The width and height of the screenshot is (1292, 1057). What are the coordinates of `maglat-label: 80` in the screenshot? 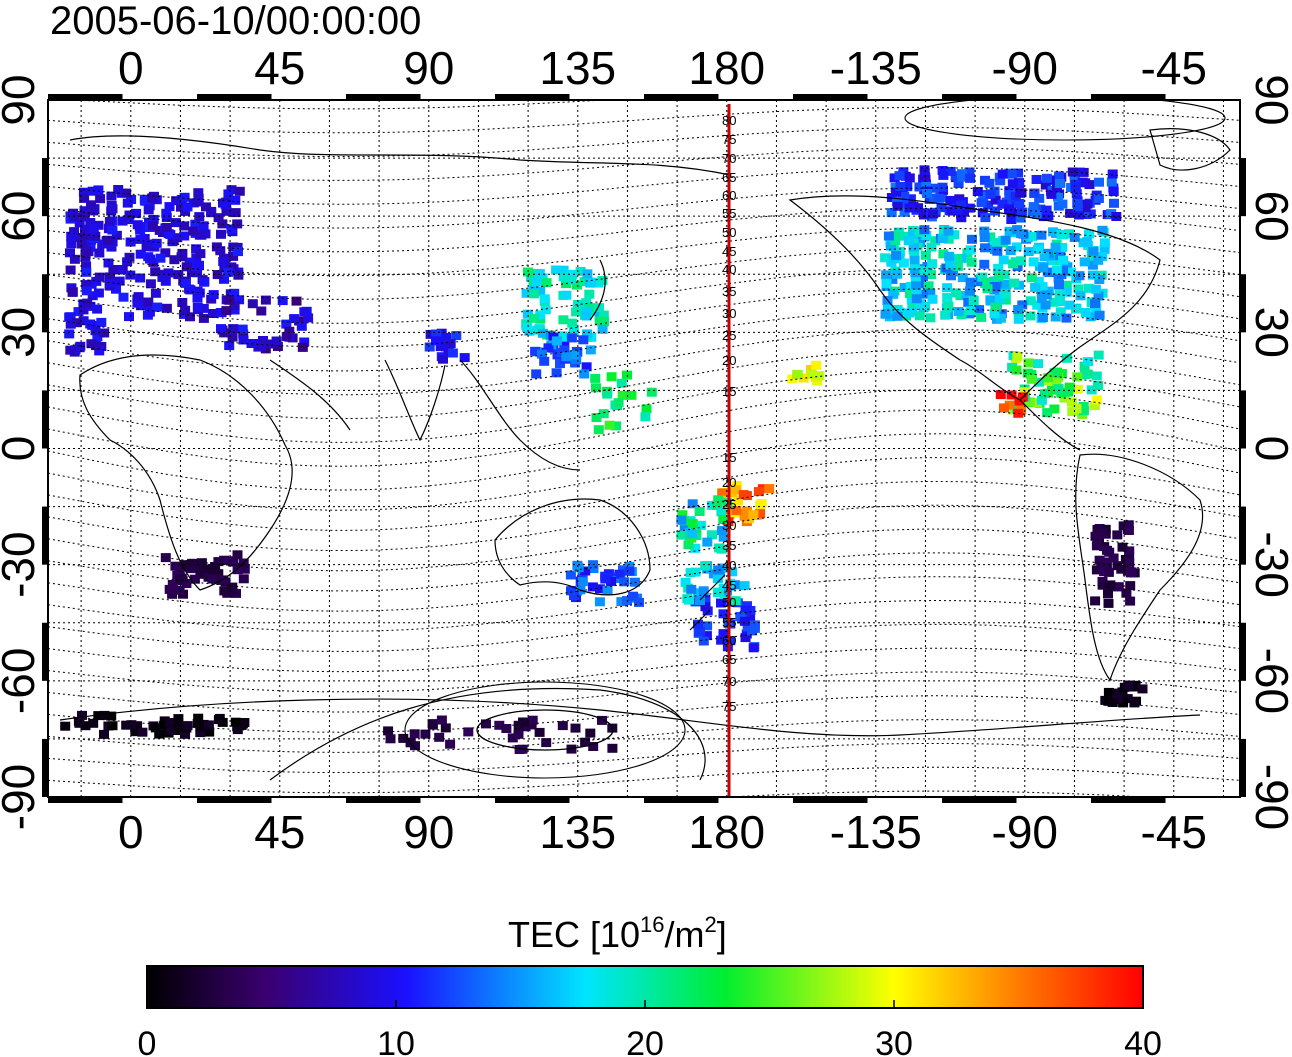 It's located at (729, 120).